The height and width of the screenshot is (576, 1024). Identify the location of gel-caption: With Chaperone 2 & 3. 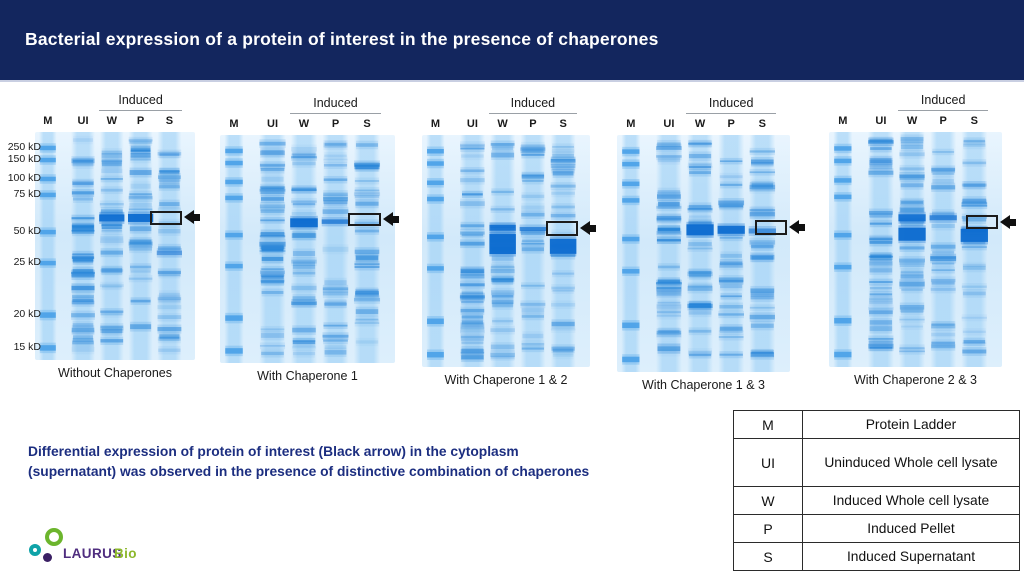
(915, 380).